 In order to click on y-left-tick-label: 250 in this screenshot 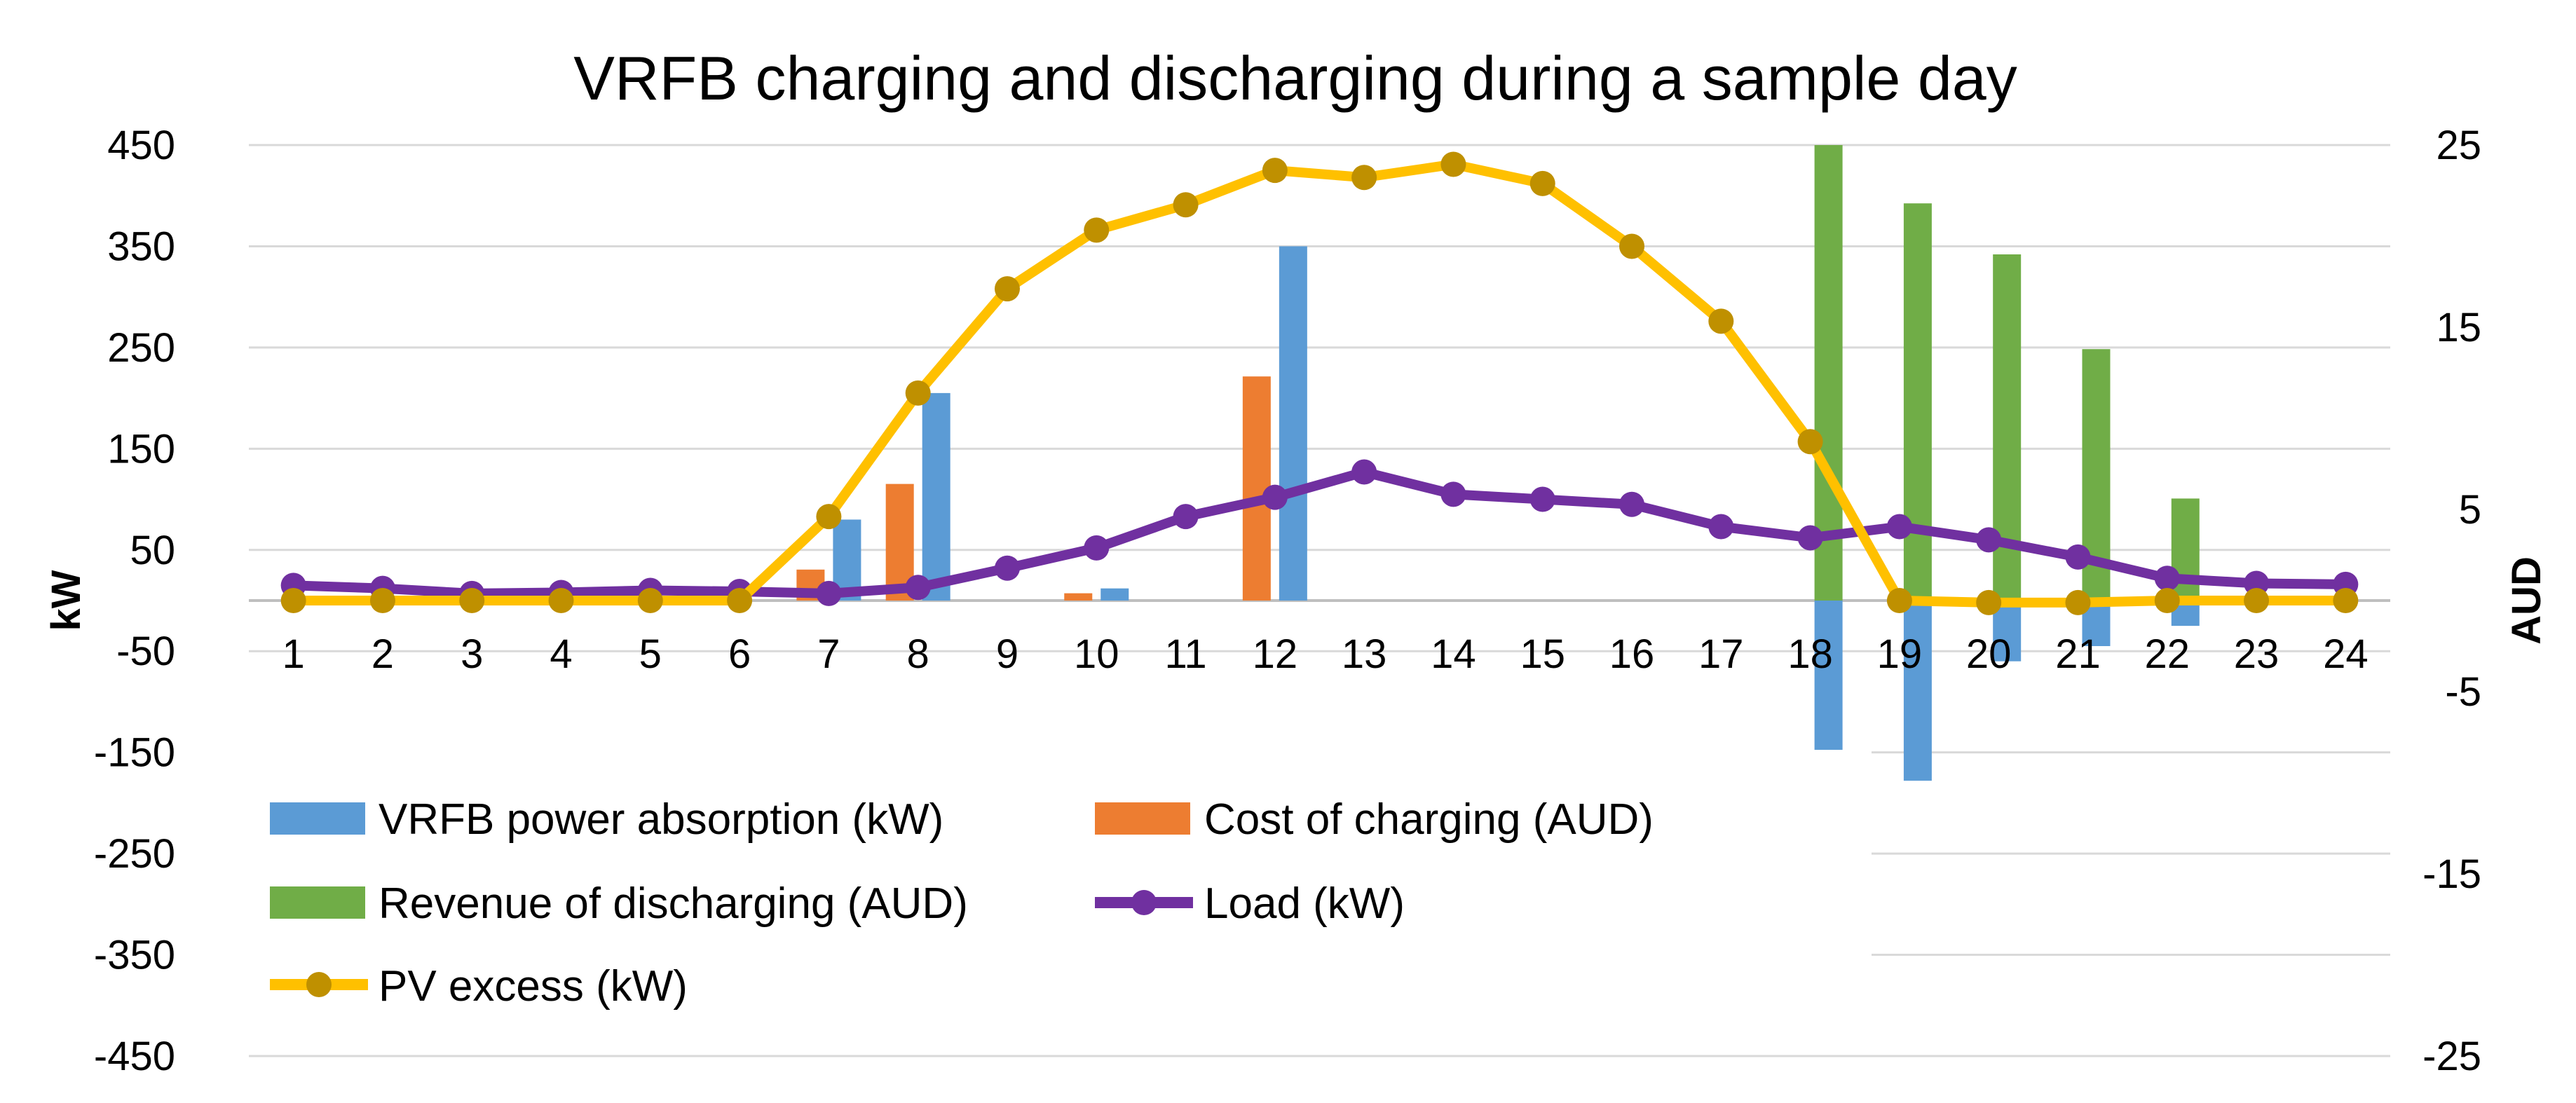, I will do `click(141, 348)`.